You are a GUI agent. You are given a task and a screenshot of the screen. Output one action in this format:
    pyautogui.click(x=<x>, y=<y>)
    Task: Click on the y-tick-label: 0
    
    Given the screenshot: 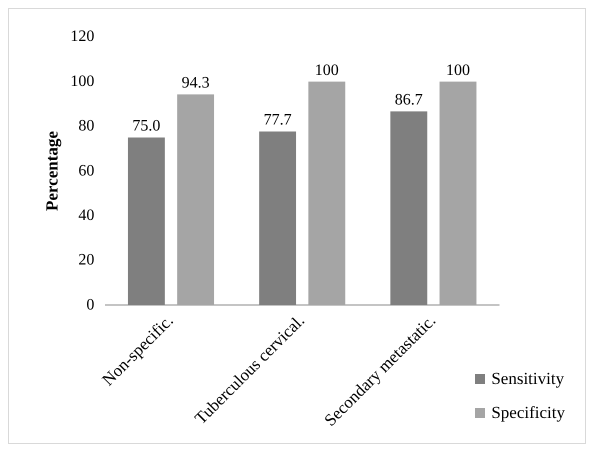 What is the action you would take?
    pyautogui.click(x=90, y=305)
    